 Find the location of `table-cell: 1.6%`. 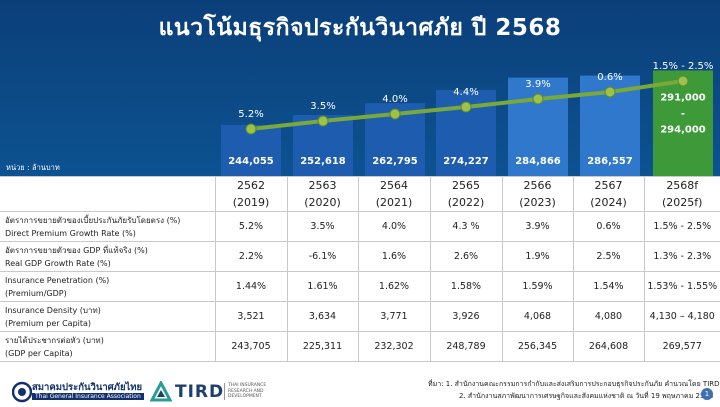

table-cell: 1.6% is located at coordinates (393, 256).